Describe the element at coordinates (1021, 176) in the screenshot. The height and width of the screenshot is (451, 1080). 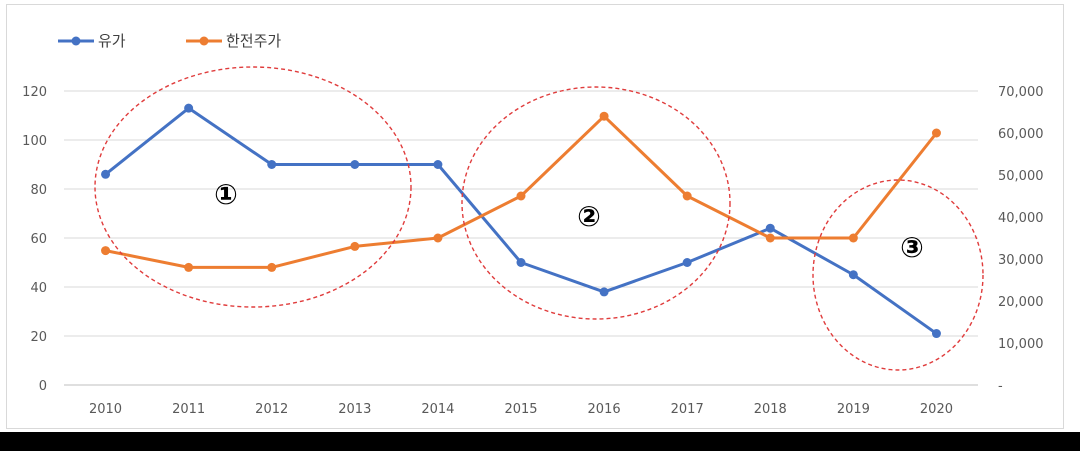
I see `y-right-tick-label: 50,000` at that location.